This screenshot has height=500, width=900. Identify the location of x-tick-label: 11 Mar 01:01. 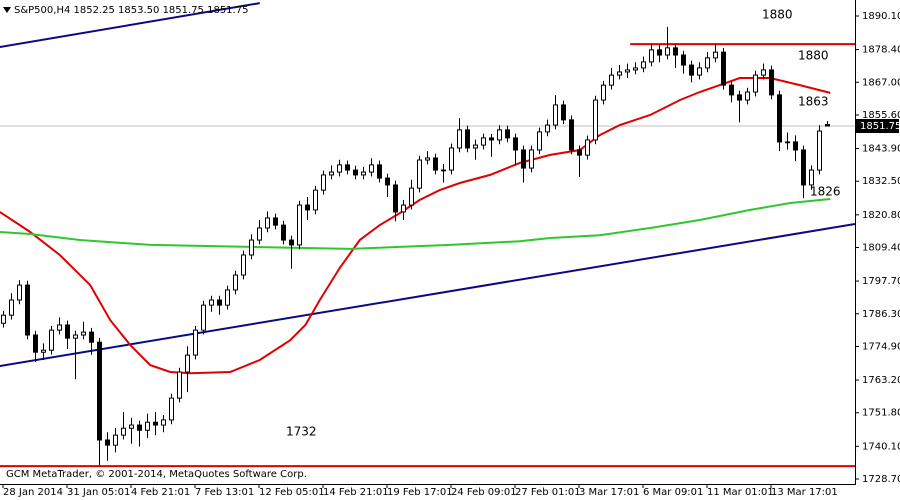
(740, 492).